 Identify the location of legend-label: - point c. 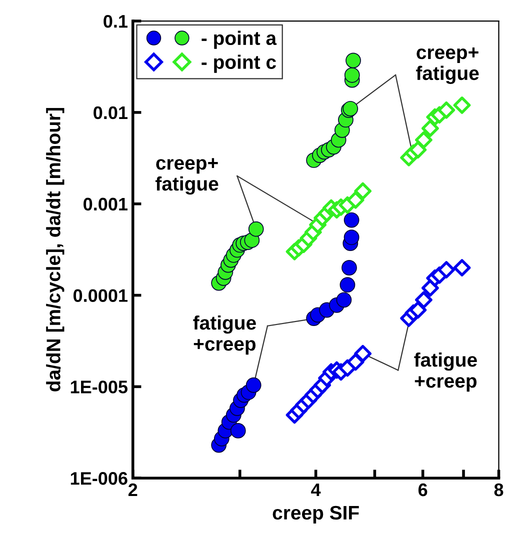
(239, 63).